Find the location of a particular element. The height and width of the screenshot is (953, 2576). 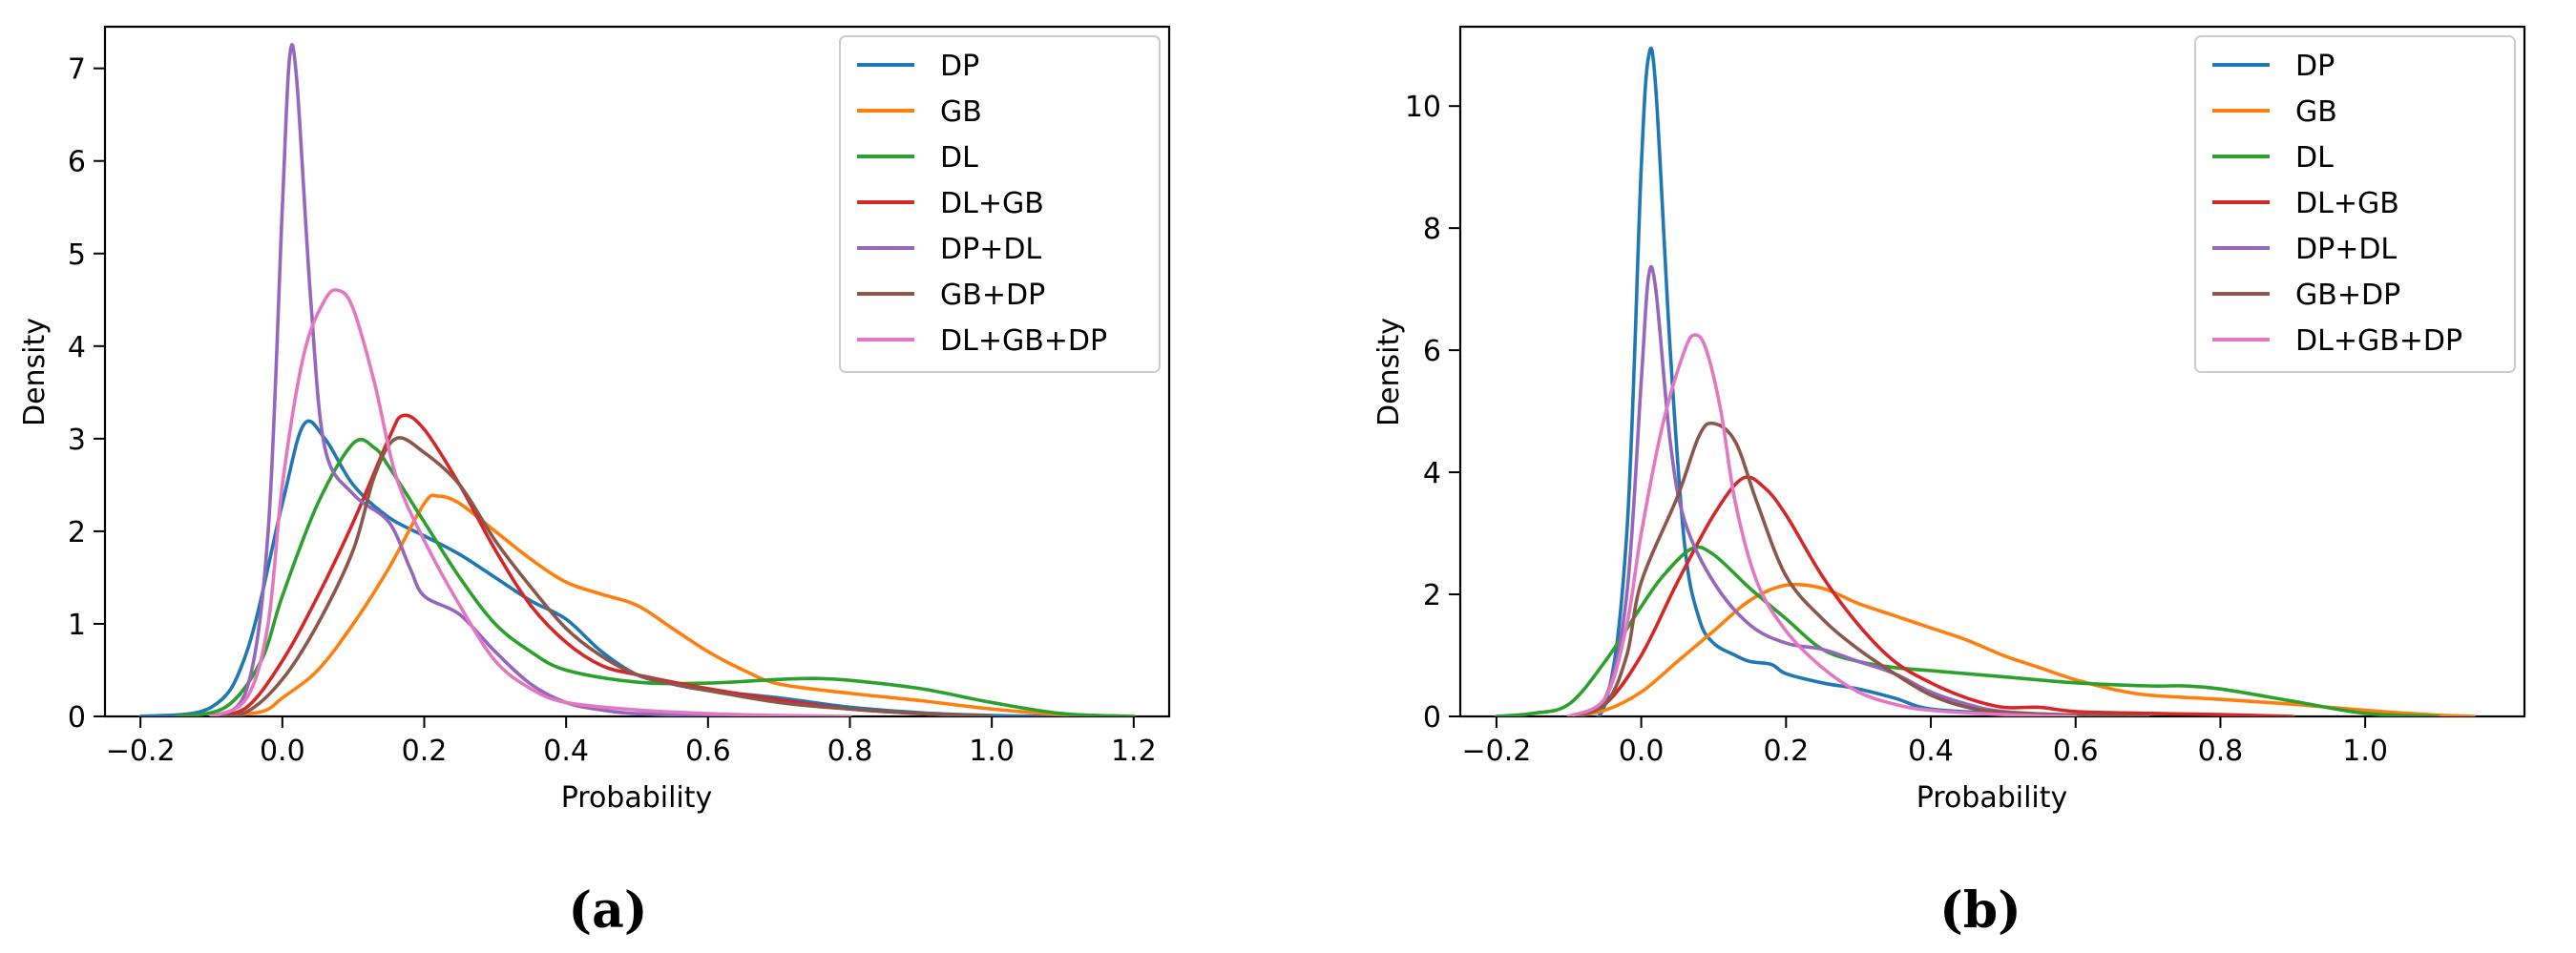

x-axis-ticks: −0.2 0.0 0.2 0.4 0.6 0.8 1.0 1.2 is located at coordinates (631, 742).